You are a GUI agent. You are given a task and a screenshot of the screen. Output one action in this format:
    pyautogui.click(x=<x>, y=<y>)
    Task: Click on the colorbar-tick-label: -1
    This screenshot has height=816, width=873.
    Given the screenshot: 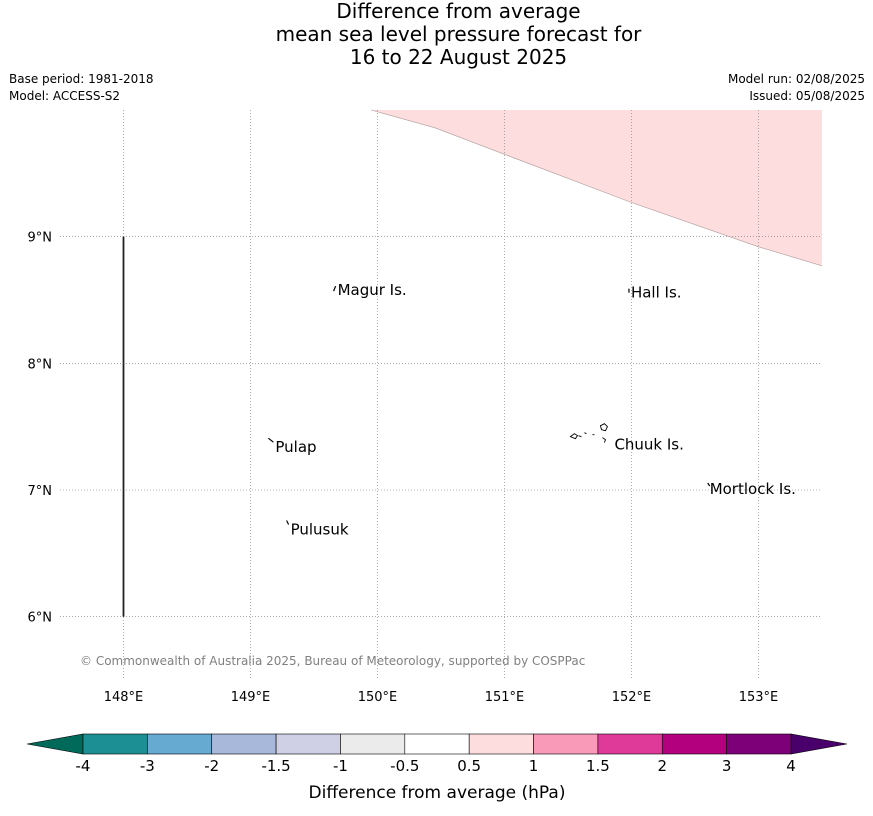 What is the action you would take?
    pyautogui.click(x=340, y=766)
    